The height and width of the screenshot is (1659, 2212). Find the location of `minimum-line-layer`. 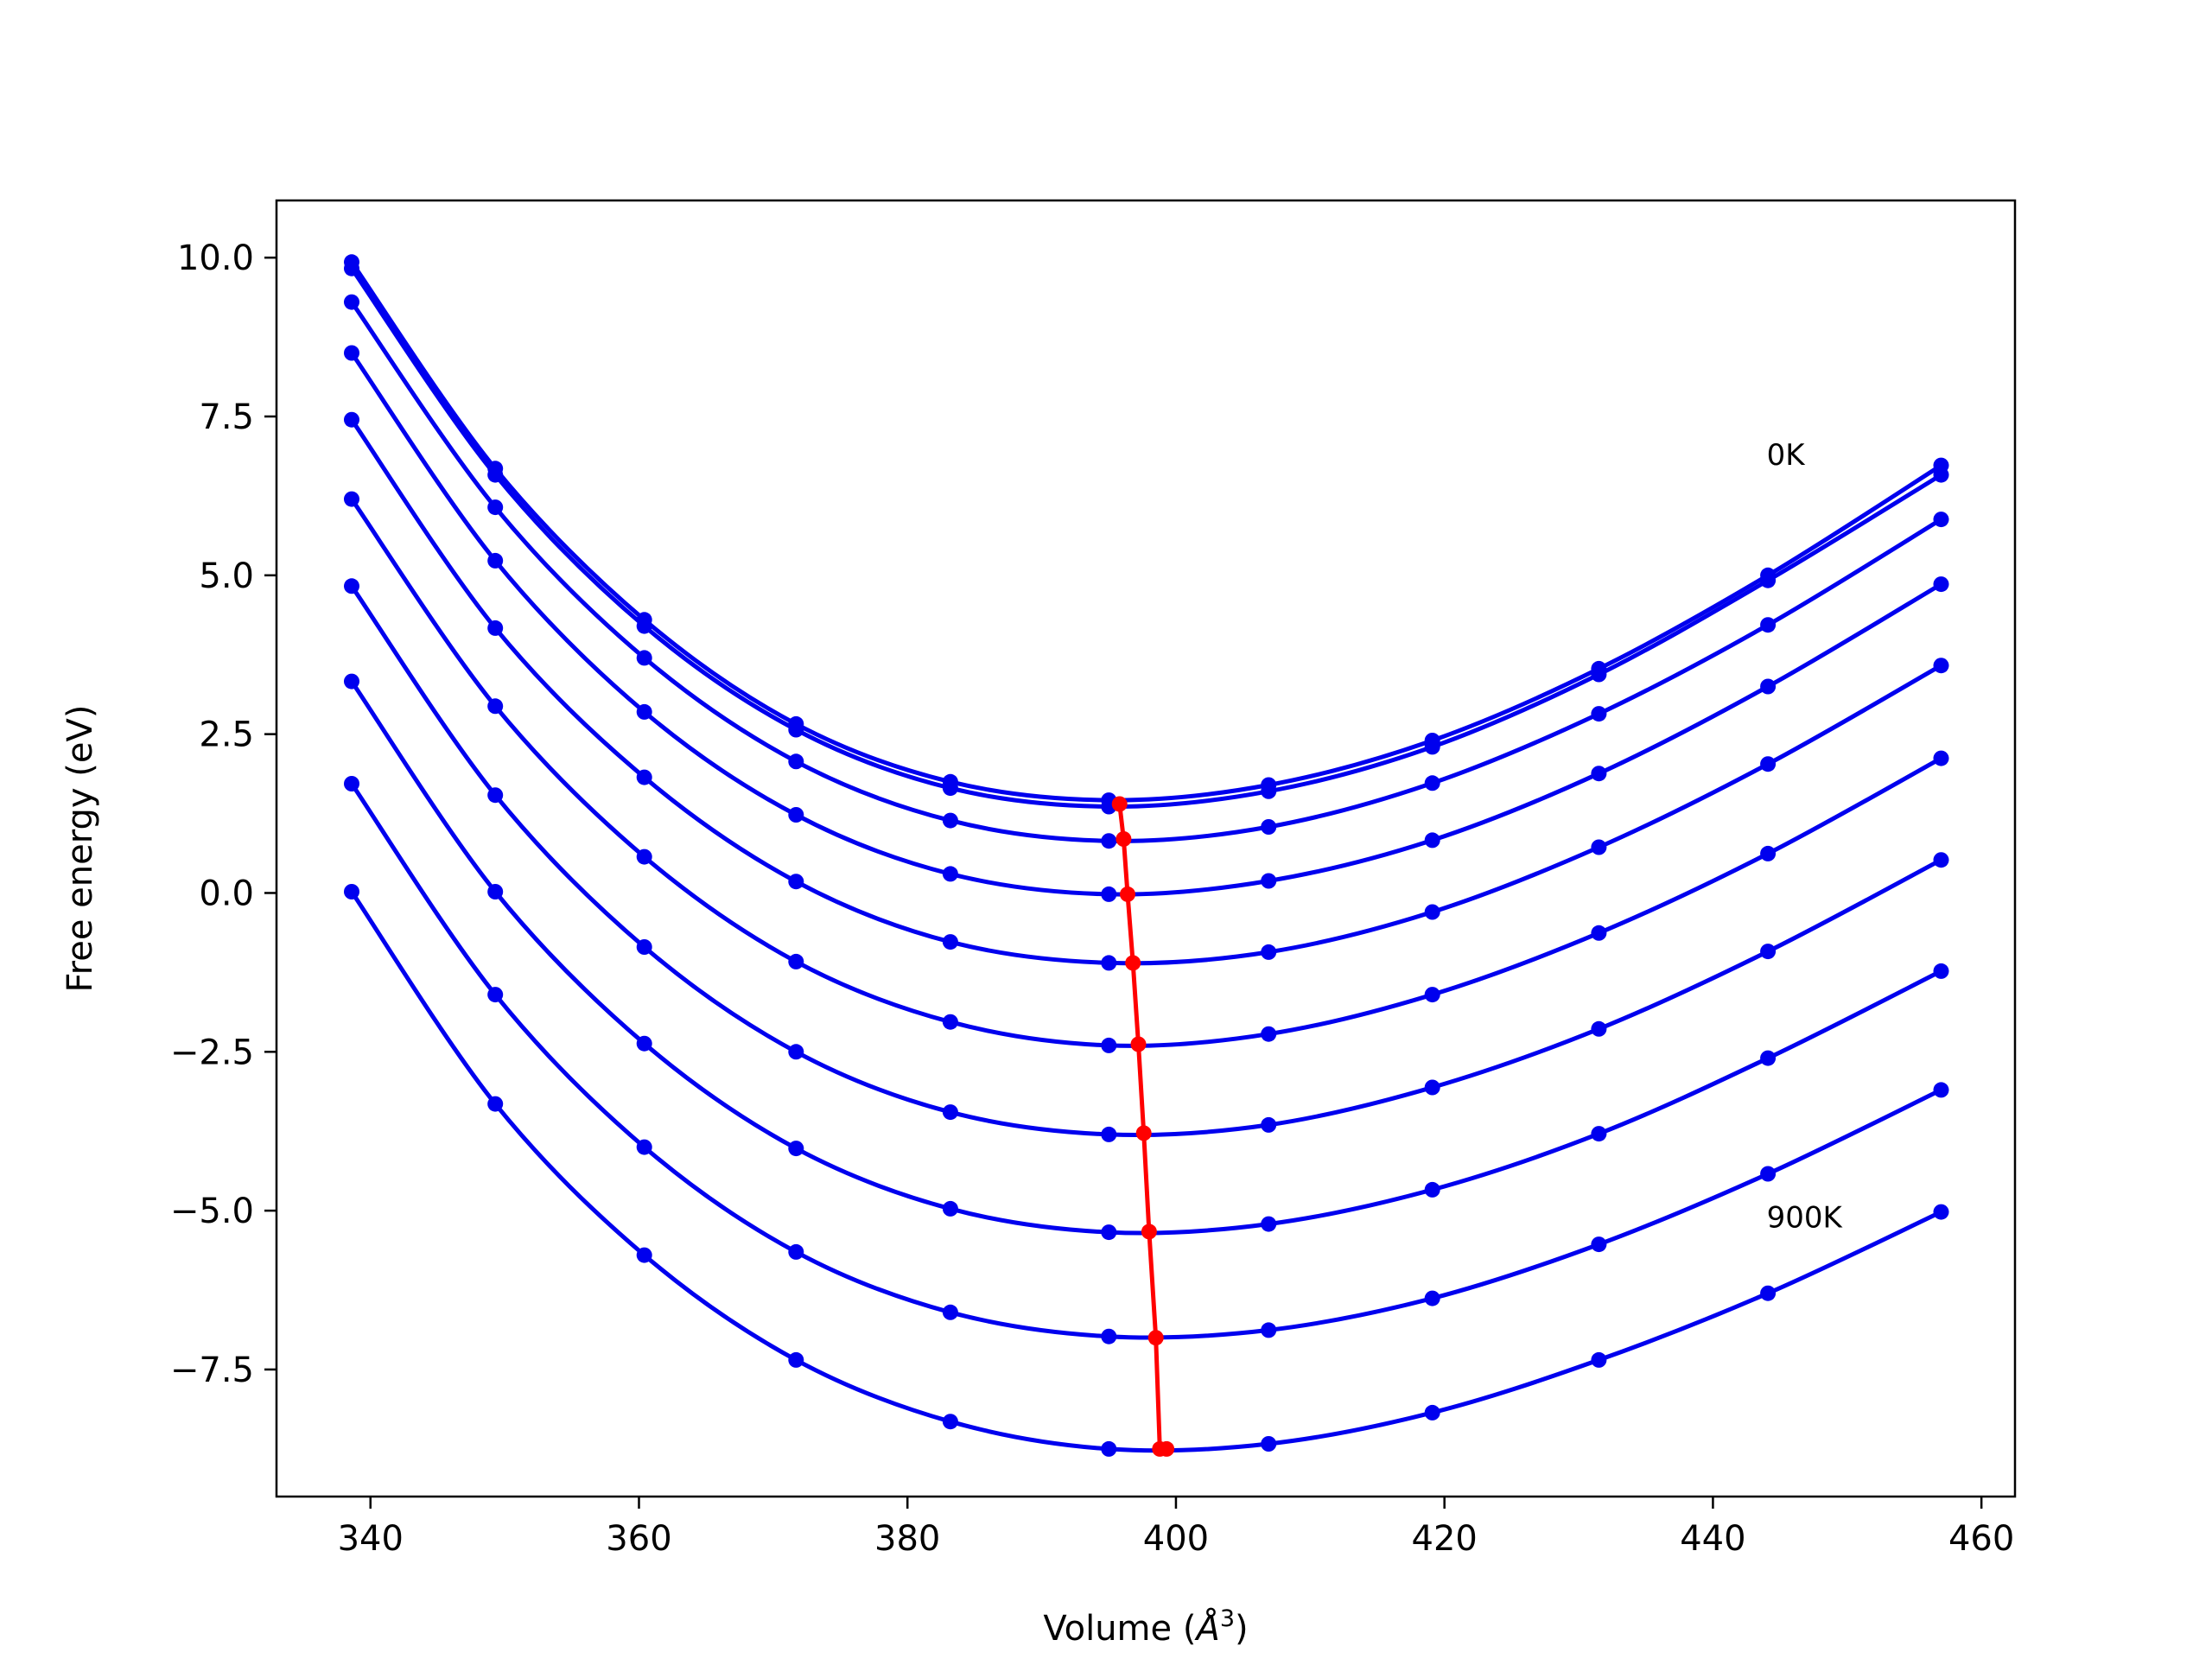

minimum-line-layer is located at coordinates (1143, 1126).